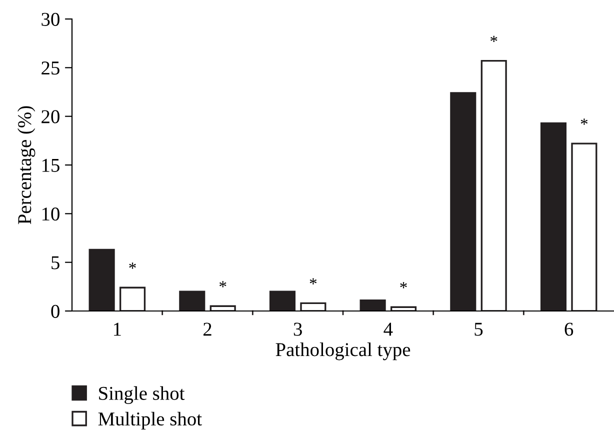 Image resolution: width=614 pixels, height=447 pixels. I want to click on y-tick-label: 15, so click(51, 165).